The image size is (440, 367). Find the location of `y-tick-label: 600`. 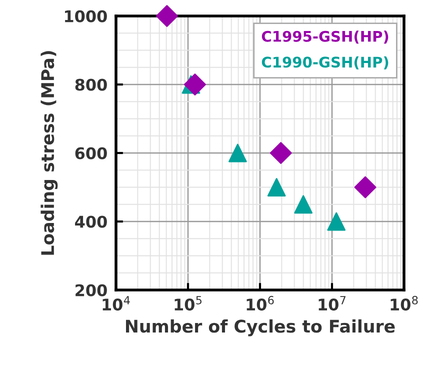

y-tick-label: 600 is located at coordinates (91, 153).